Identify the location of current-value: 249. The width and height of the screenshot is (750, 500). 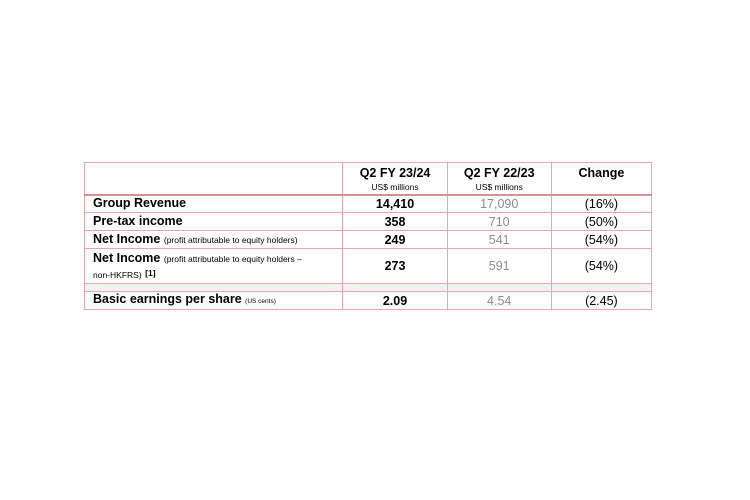
(395, 239).